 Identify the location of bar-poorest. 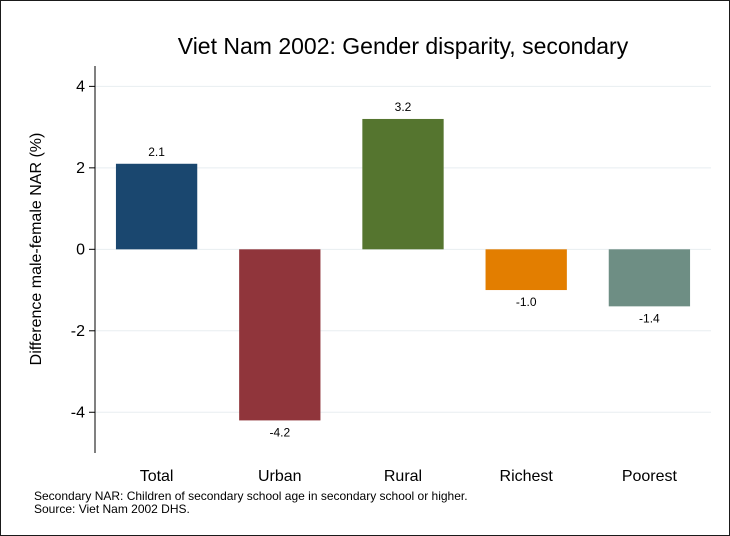
(649, 278).